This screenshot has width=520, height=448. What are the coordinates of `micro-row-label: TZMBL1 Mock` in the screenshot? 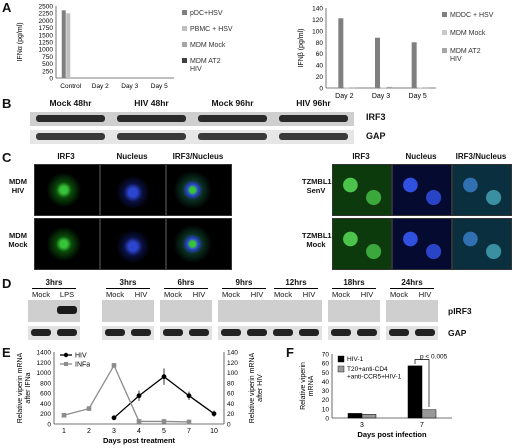 It's located at (317, 240).